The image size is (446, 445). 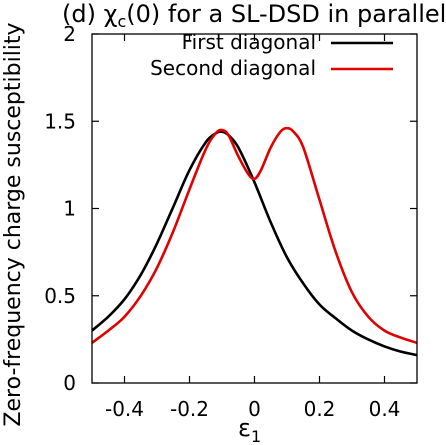 What do you see at coordinates (69, 34) in the screenshot?
I see `y-tick-label: 2` at bounding box center [69, 34].